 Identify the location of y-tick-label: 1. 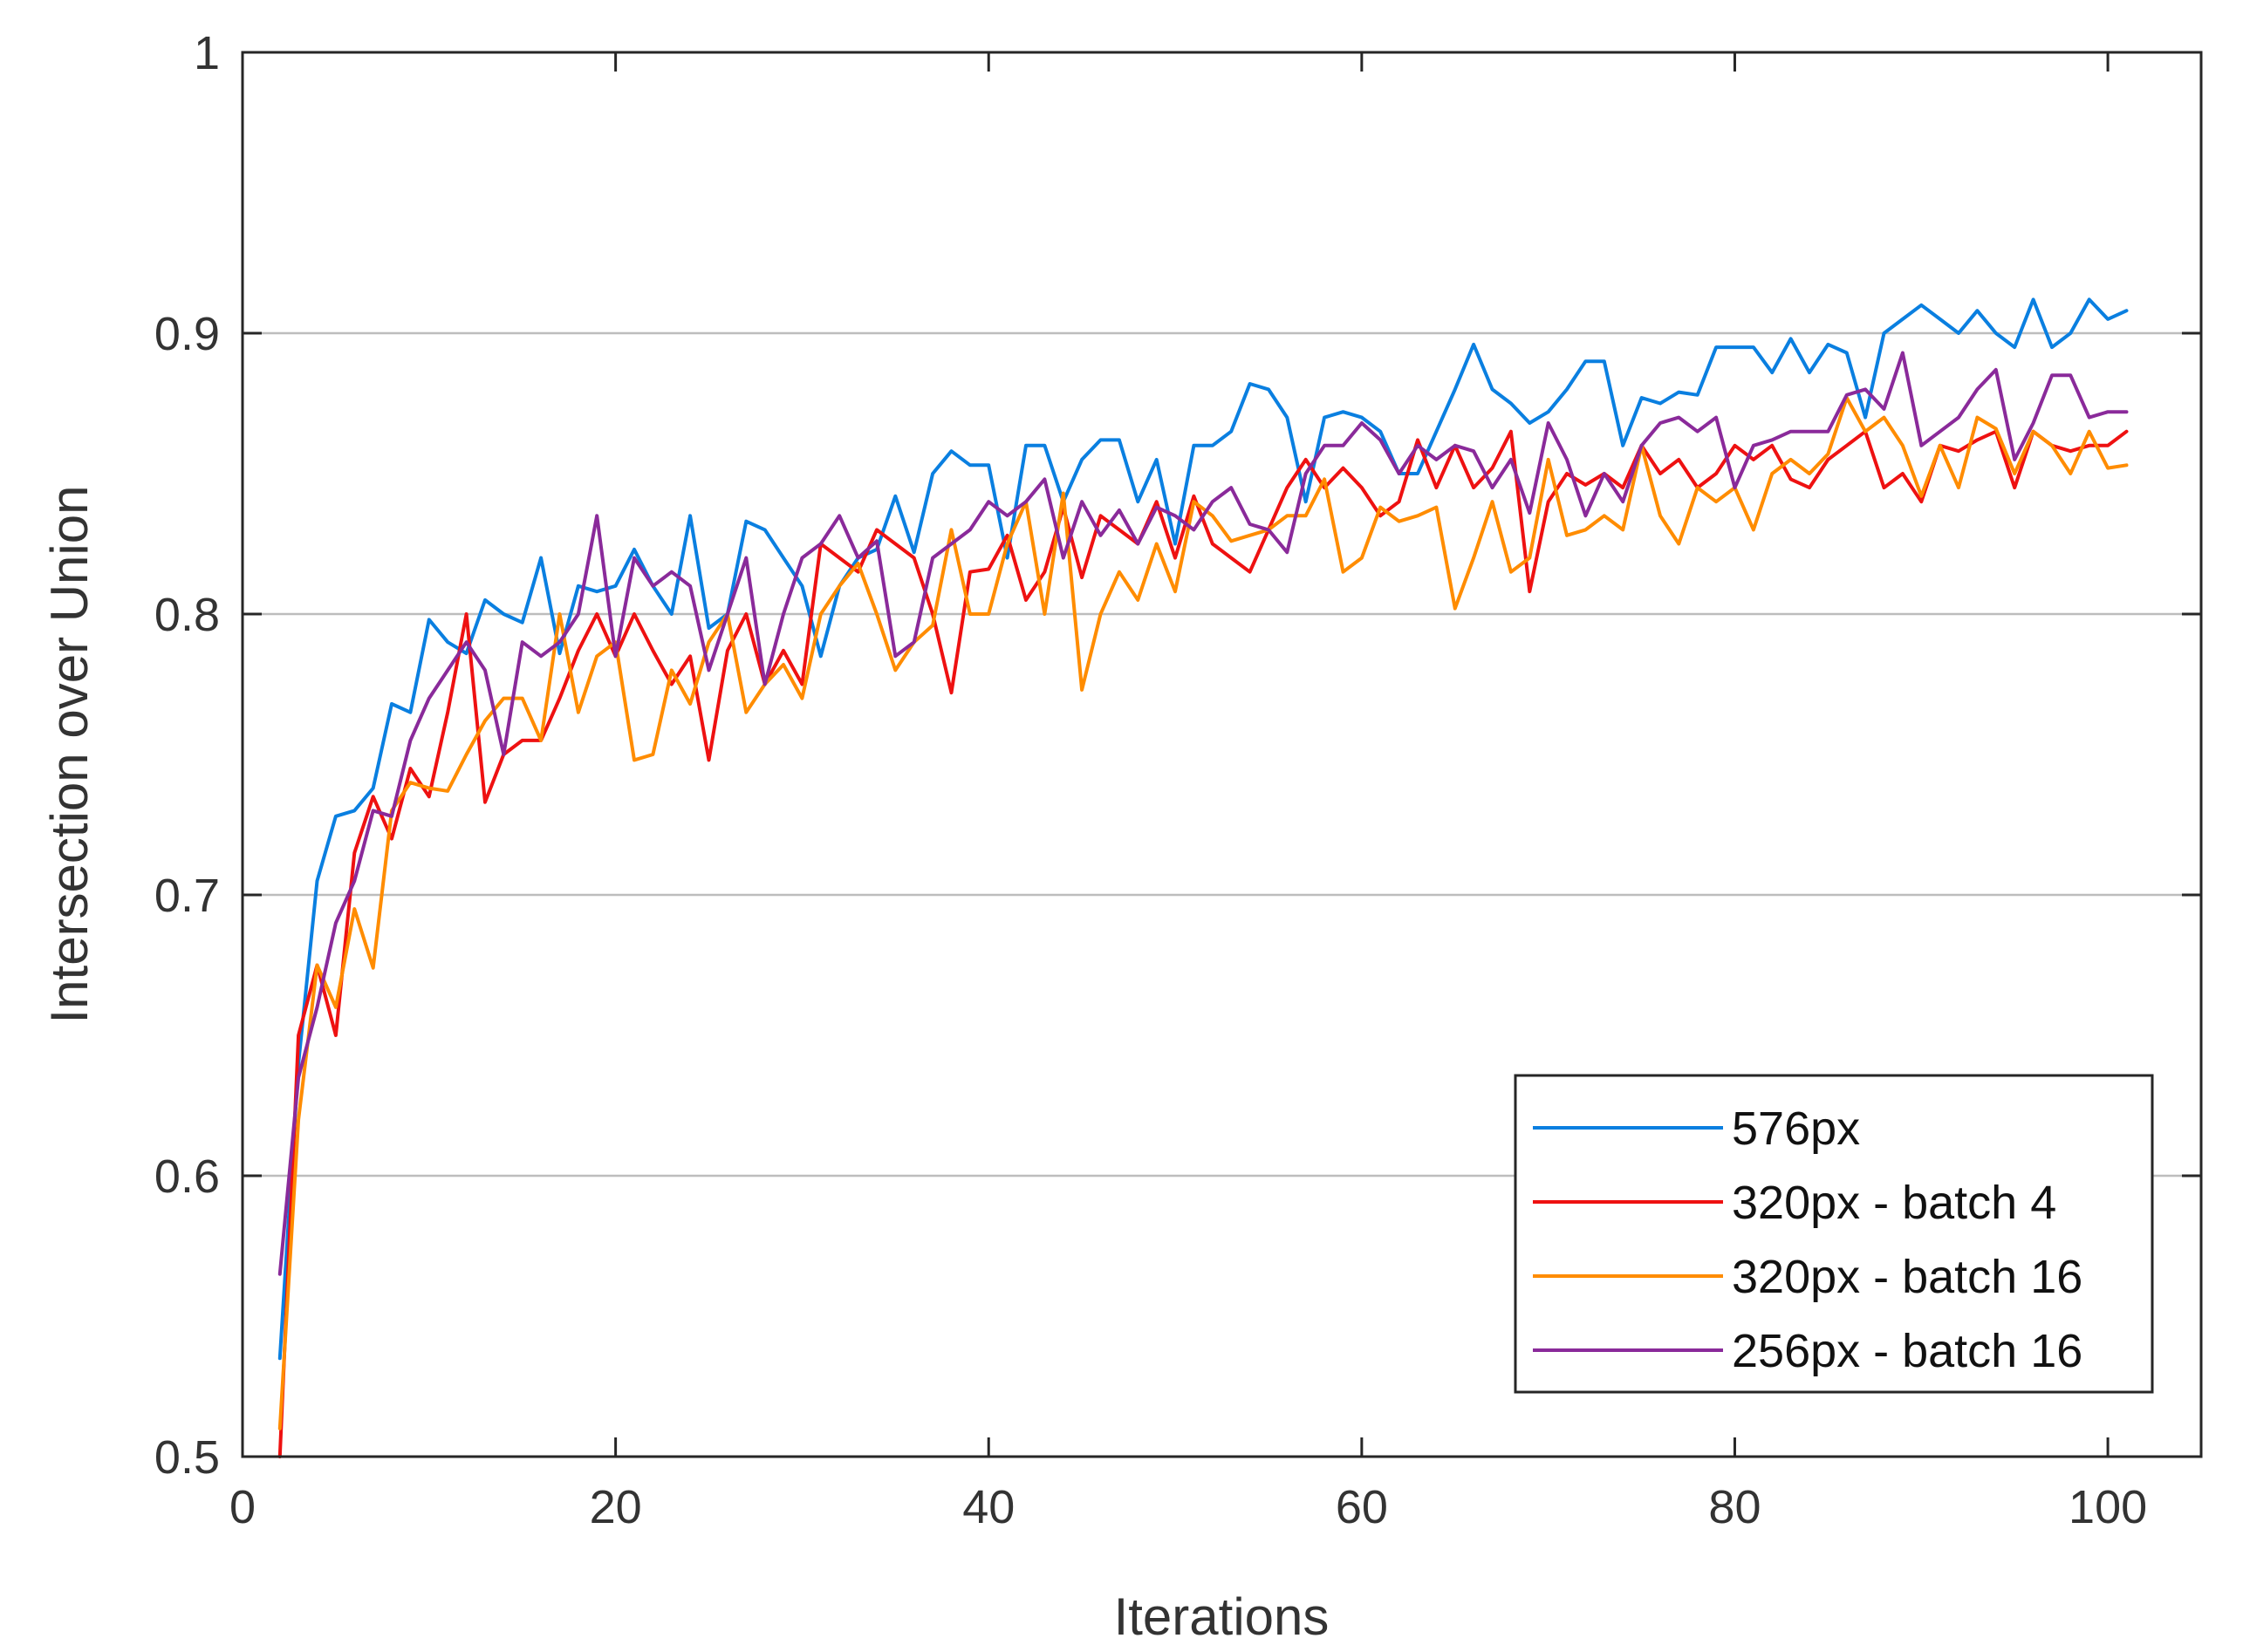
(207, 53).